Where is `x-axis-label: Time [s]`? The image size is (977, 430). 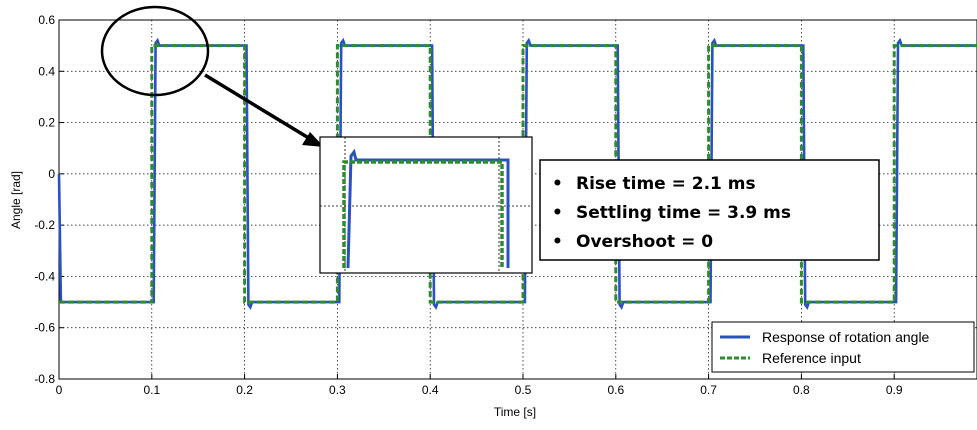
x-axis-label: Time [s] is located at coordinates (515, 412).